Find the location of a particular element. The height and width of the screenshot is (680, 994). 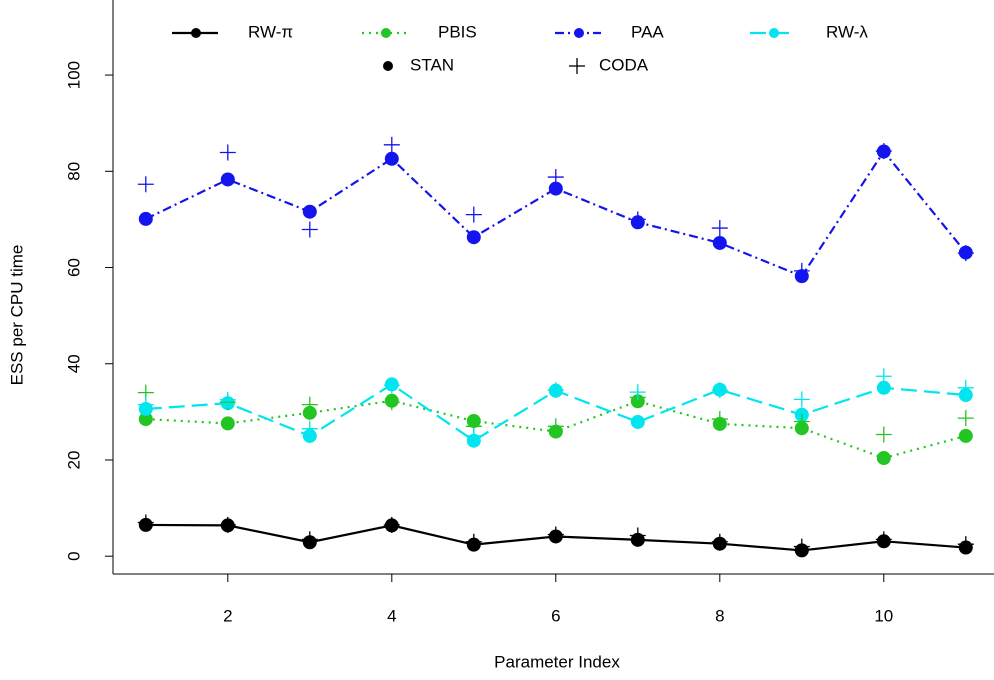

y-tick-label: 60 is located at coordinates (73, 267).